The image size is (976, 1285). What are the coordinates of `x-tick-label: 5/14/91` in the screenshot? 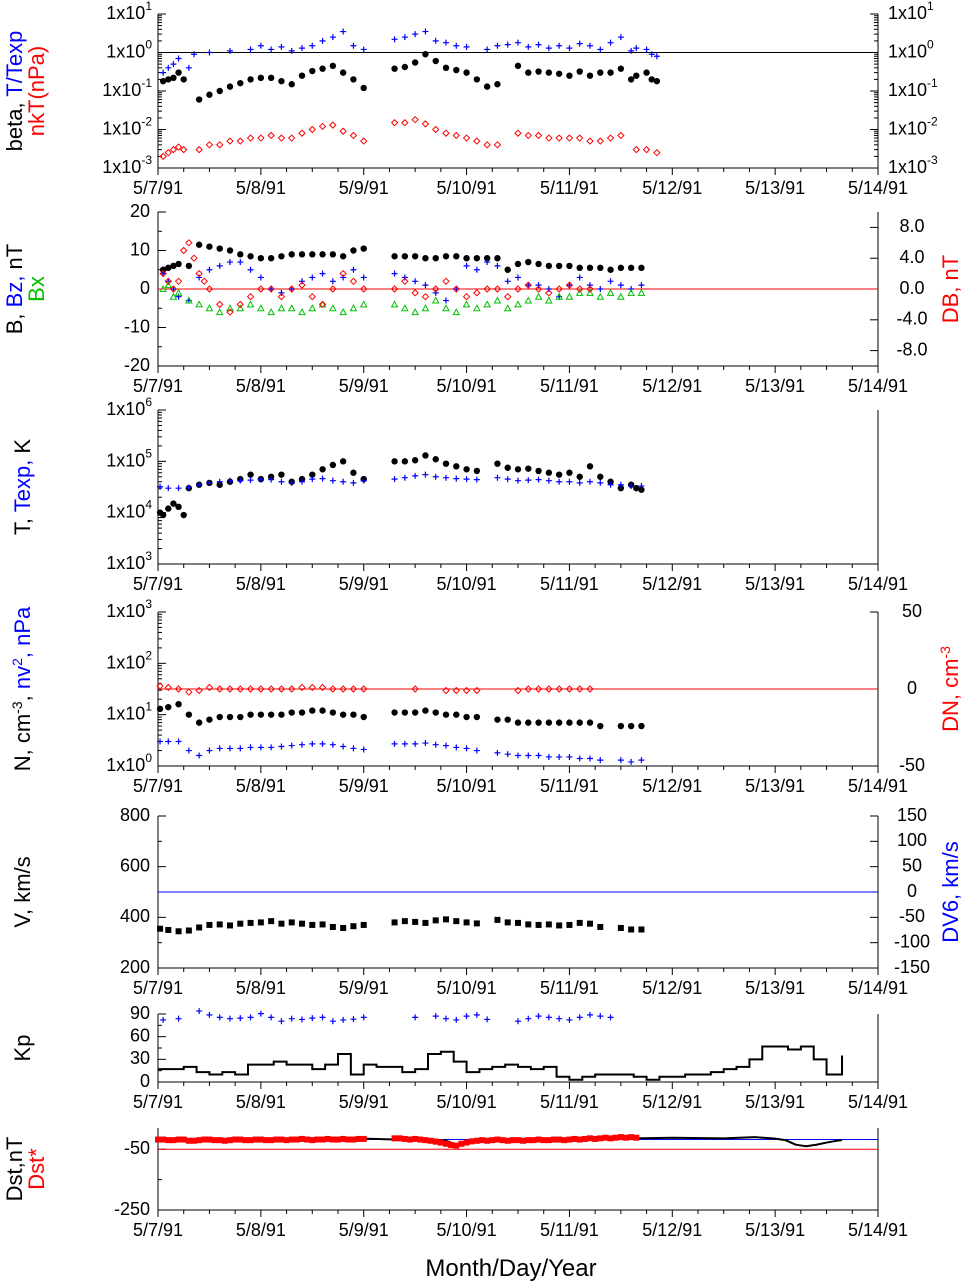 It's located at (878, 988).